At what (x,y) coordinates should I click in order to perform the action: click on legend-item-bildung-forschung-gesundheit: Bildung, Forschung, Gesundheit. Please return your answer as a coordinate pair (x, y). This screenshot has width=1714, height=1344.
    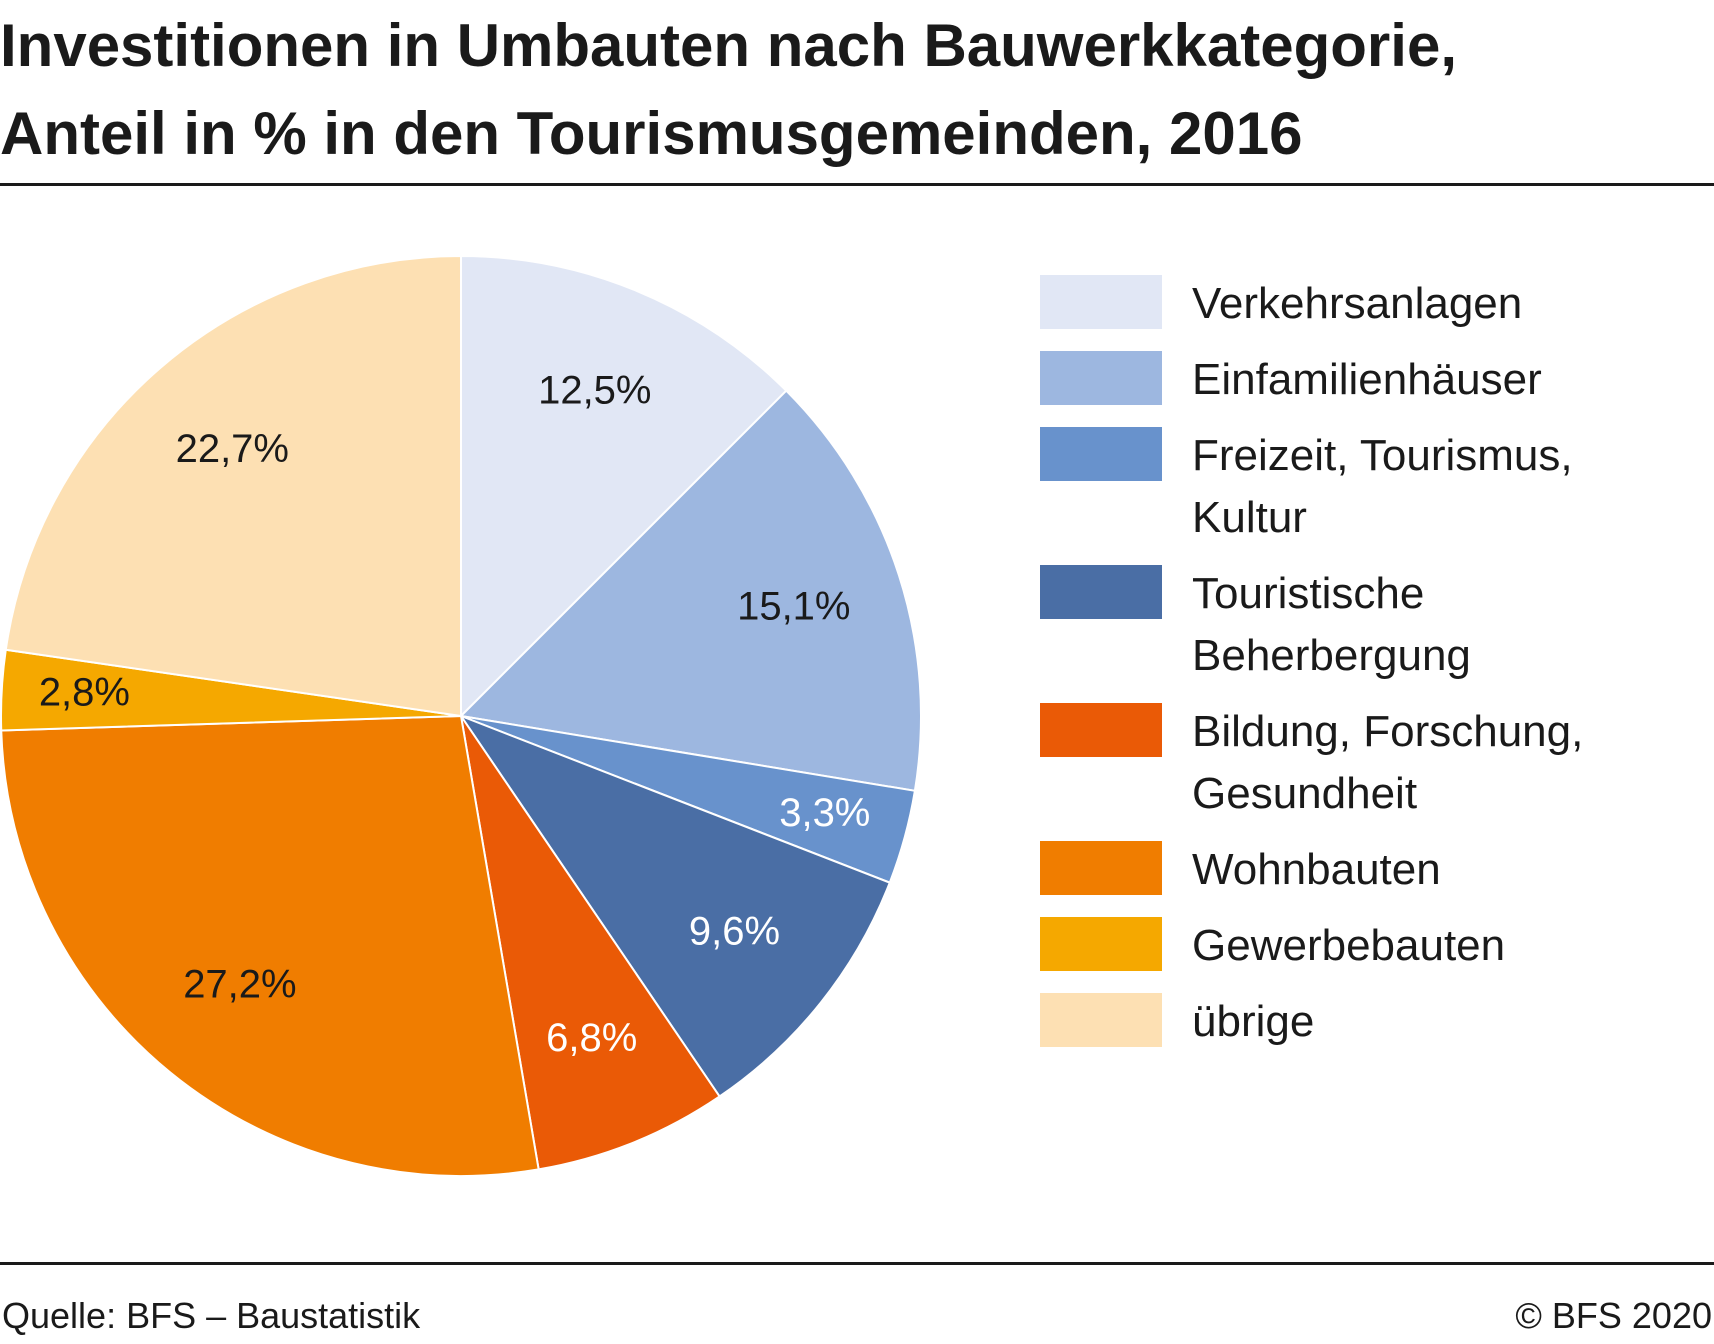
    Looking at the image, I should click on (1370, 763).